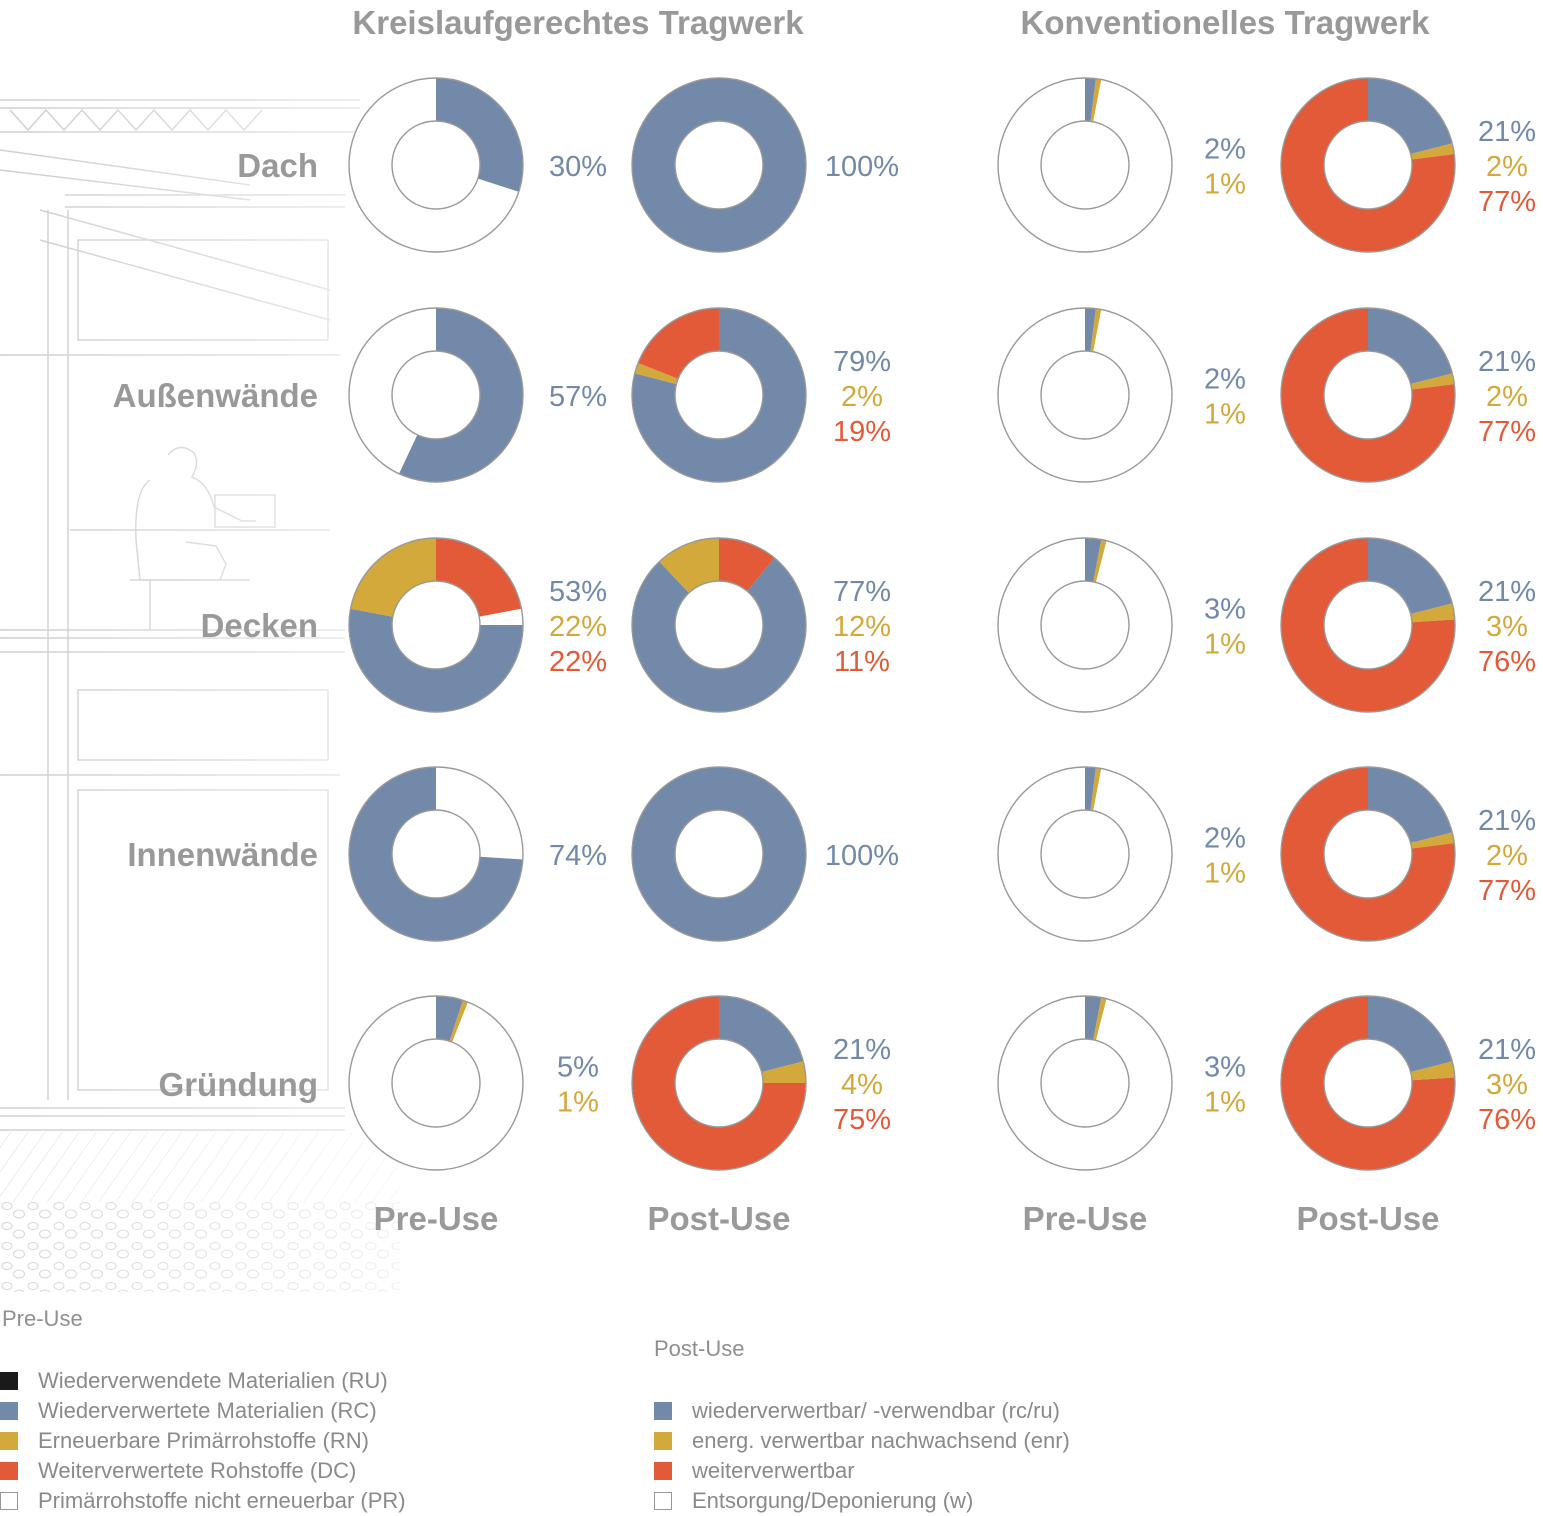 This screenshot has width=1543, height=1516. What do you see at coordinates (1225, 839) in the screenshot?
I see `value-label-rc-innenwaende-pre-use-conventional: 2%` at bounding box center [1225, 839].